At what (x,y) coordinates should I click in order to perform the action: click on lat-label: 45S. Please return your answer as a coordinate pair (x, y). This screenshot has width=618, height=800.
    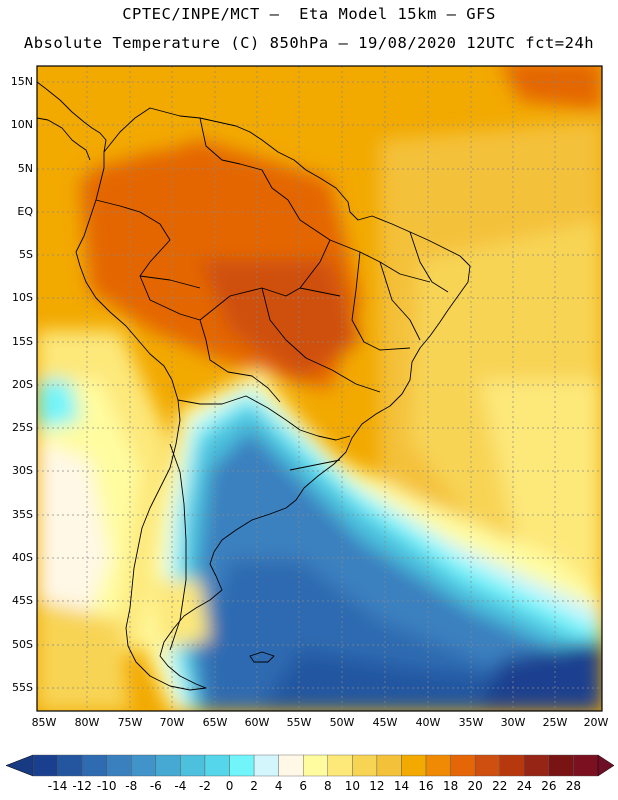
    Looking at the image, I should click on (22, 600).